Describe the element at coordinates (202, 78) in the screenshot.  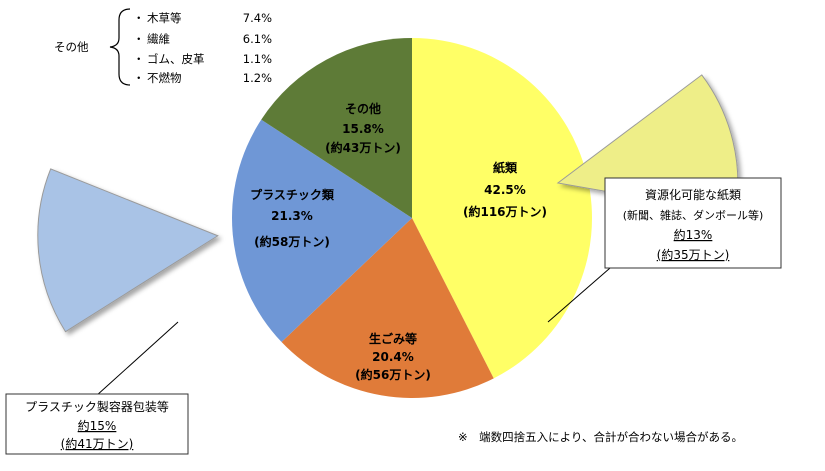
I see `other-breakdown-item-3: ・ 不燃物 1.2%` at that location.